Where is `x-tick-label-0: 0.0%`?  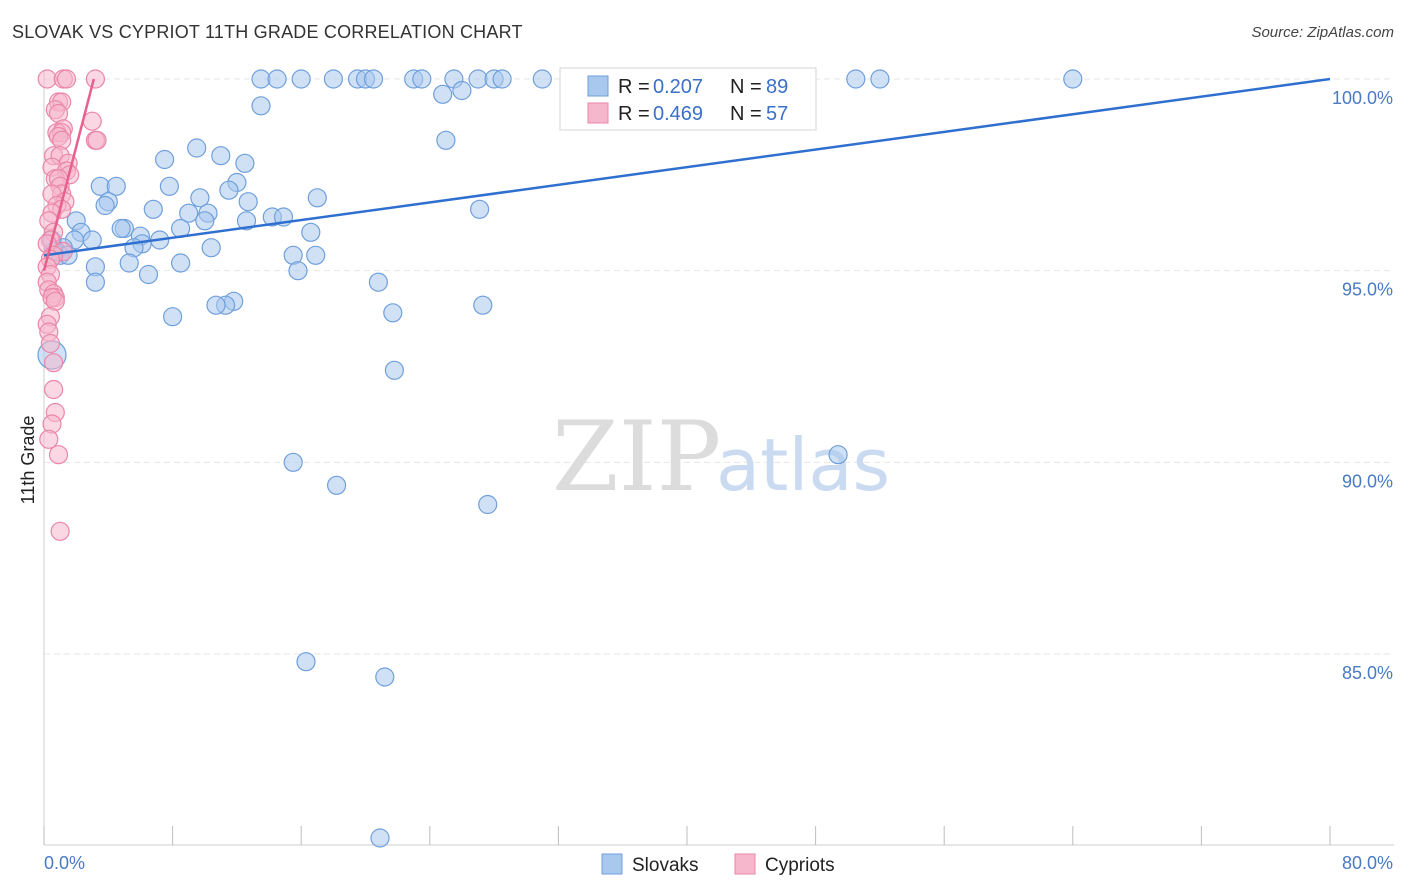 x-tick-label-0: 0.0% is located at coordinates (64, 863).